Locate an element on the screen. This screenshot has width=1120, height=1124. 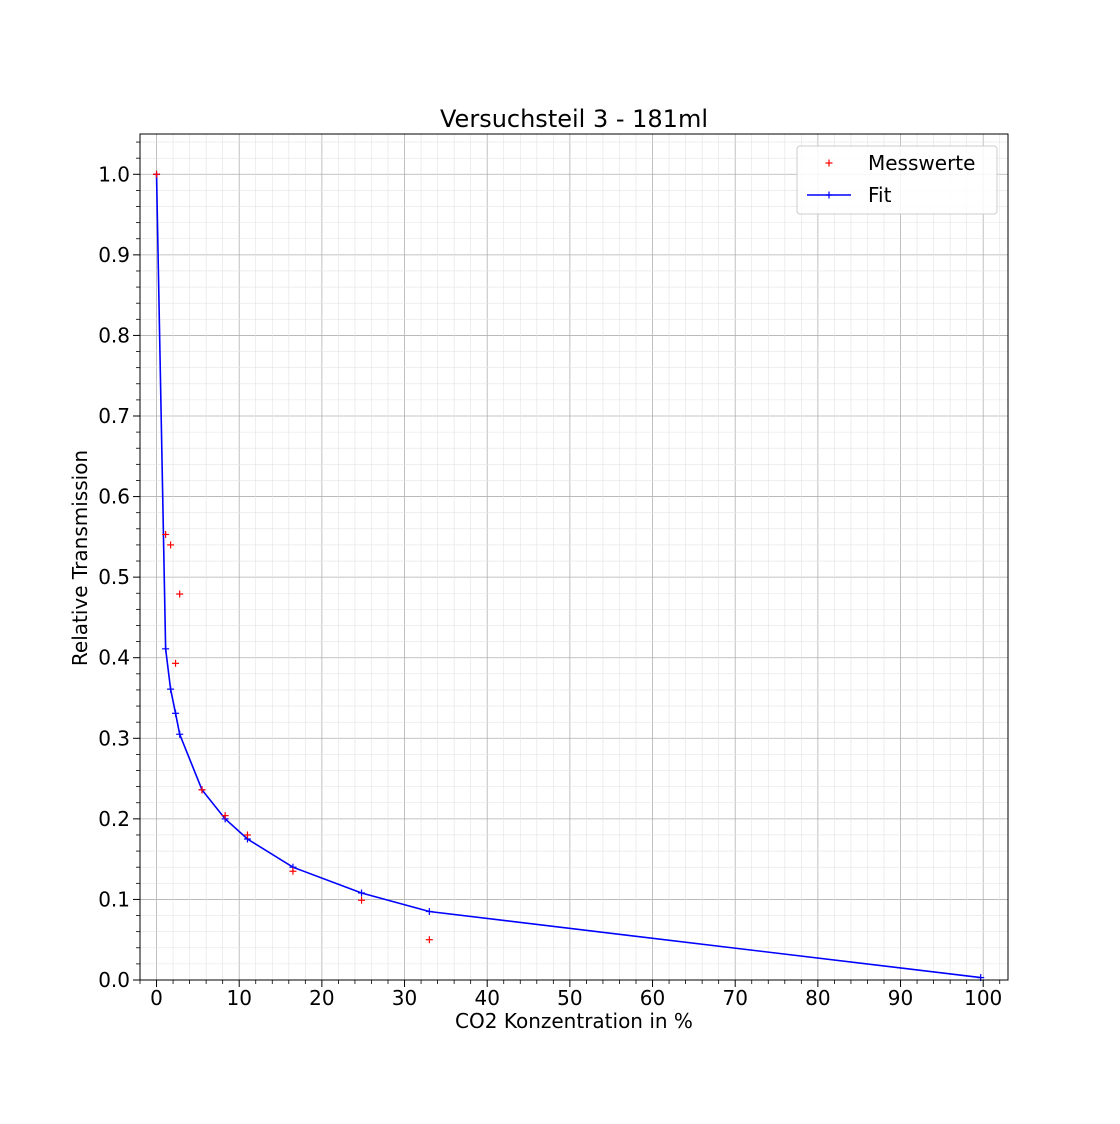
y-tick-label: 0.8 is located at coordinates (114, 335).